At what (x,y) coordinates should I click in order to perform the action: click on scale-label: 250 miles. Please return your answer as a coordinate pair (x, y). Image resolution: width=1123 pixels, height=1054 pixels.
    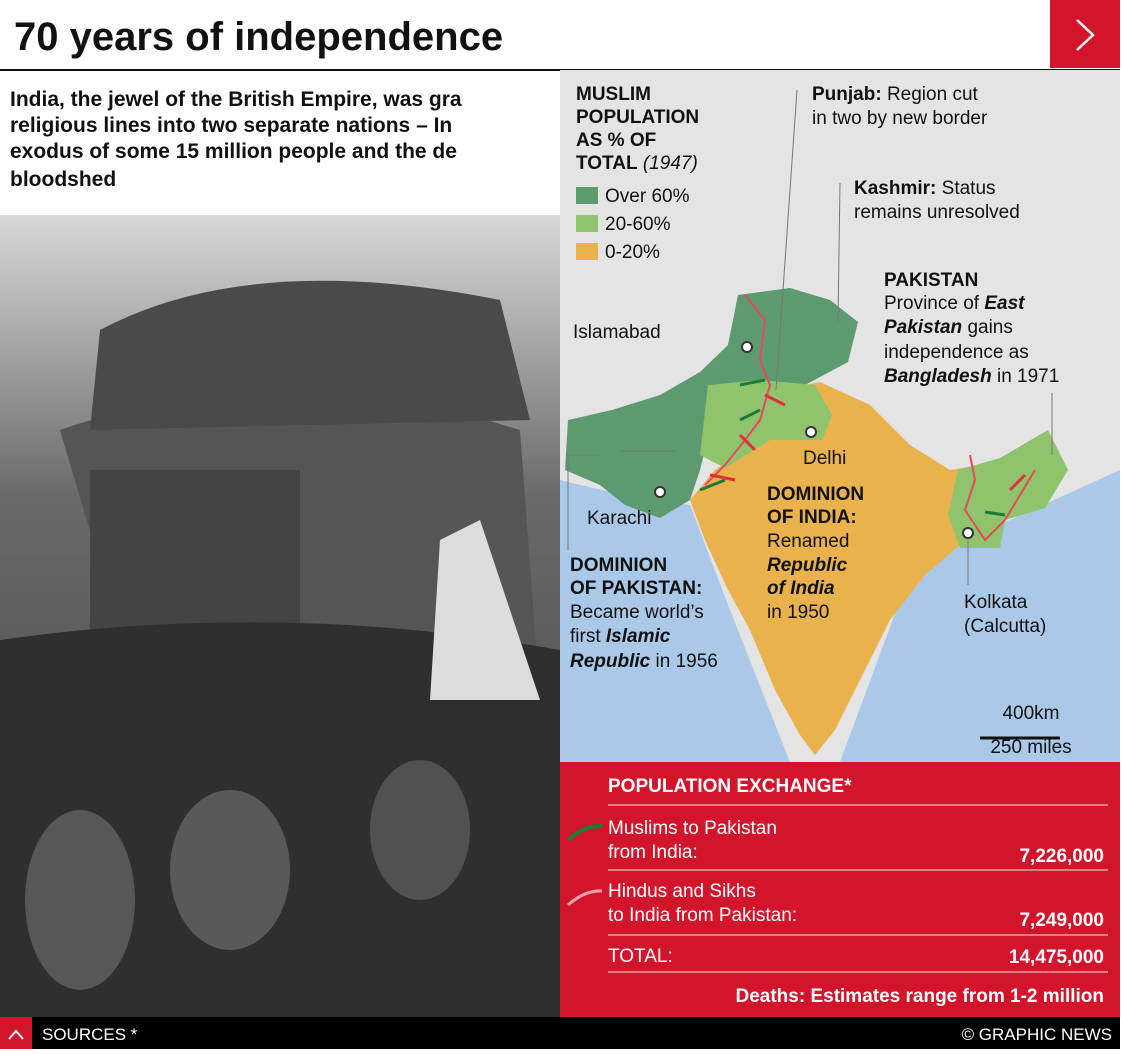
    Looking at the image, I should click on (1030, 747).